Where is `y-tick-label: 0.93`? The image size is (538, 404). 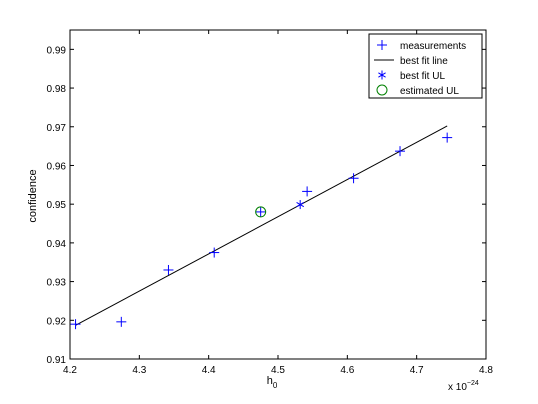
y-tick-label: 0.93 is located at coordinates (57, 283).